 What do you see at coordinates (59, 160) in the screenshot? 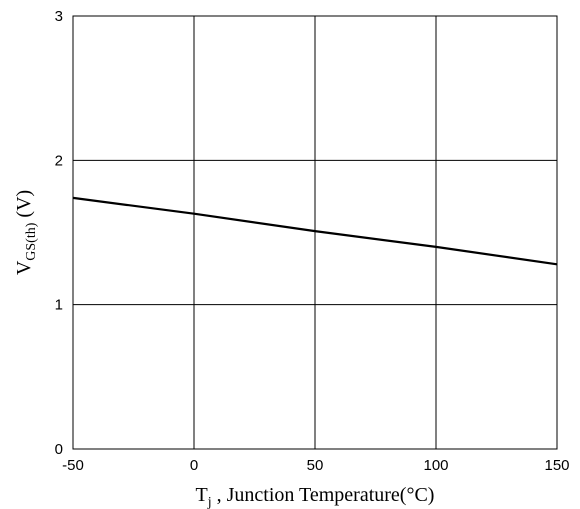
I see `y-tick-label: 2` at bounding box center [59, 160].